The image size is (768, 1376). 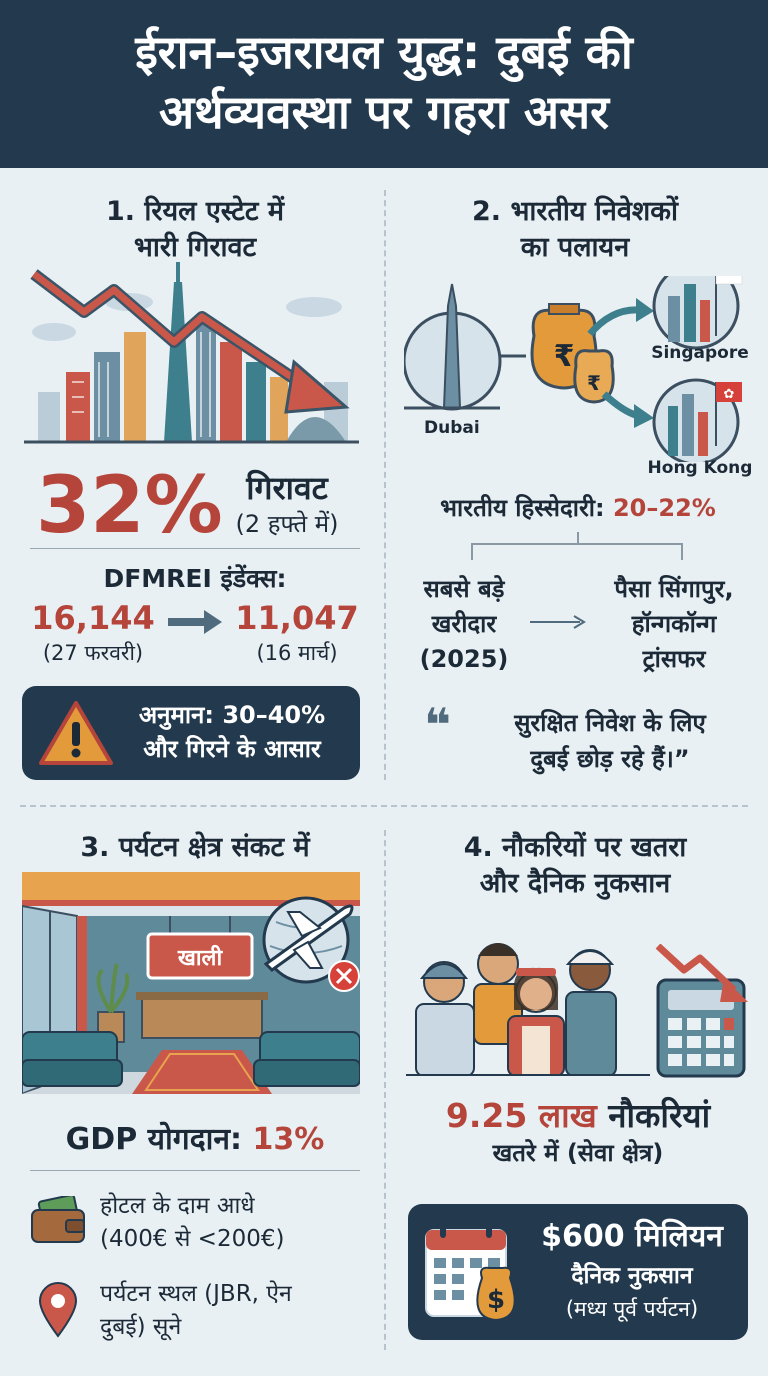 What do you see at coordinates (575, 211) in the screenshot?
I see `section2-title-line1: 2. भारतीय निवेशकों` at bounding box center [575, 211].